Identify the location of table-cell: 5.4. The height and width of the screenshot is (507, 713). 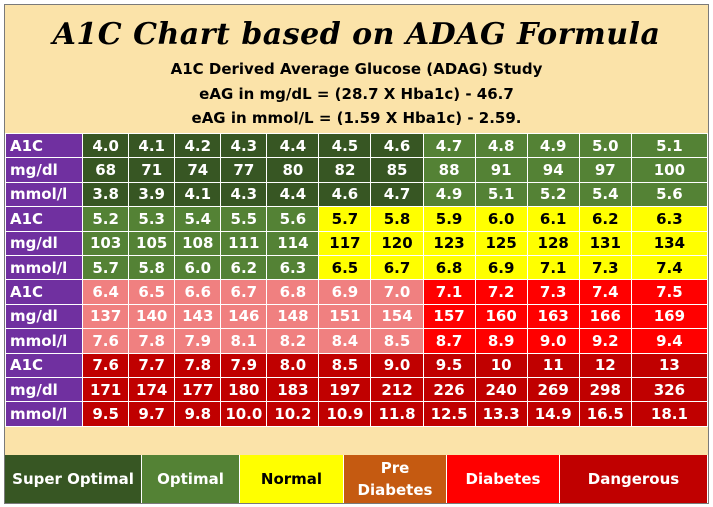
(605, 194).